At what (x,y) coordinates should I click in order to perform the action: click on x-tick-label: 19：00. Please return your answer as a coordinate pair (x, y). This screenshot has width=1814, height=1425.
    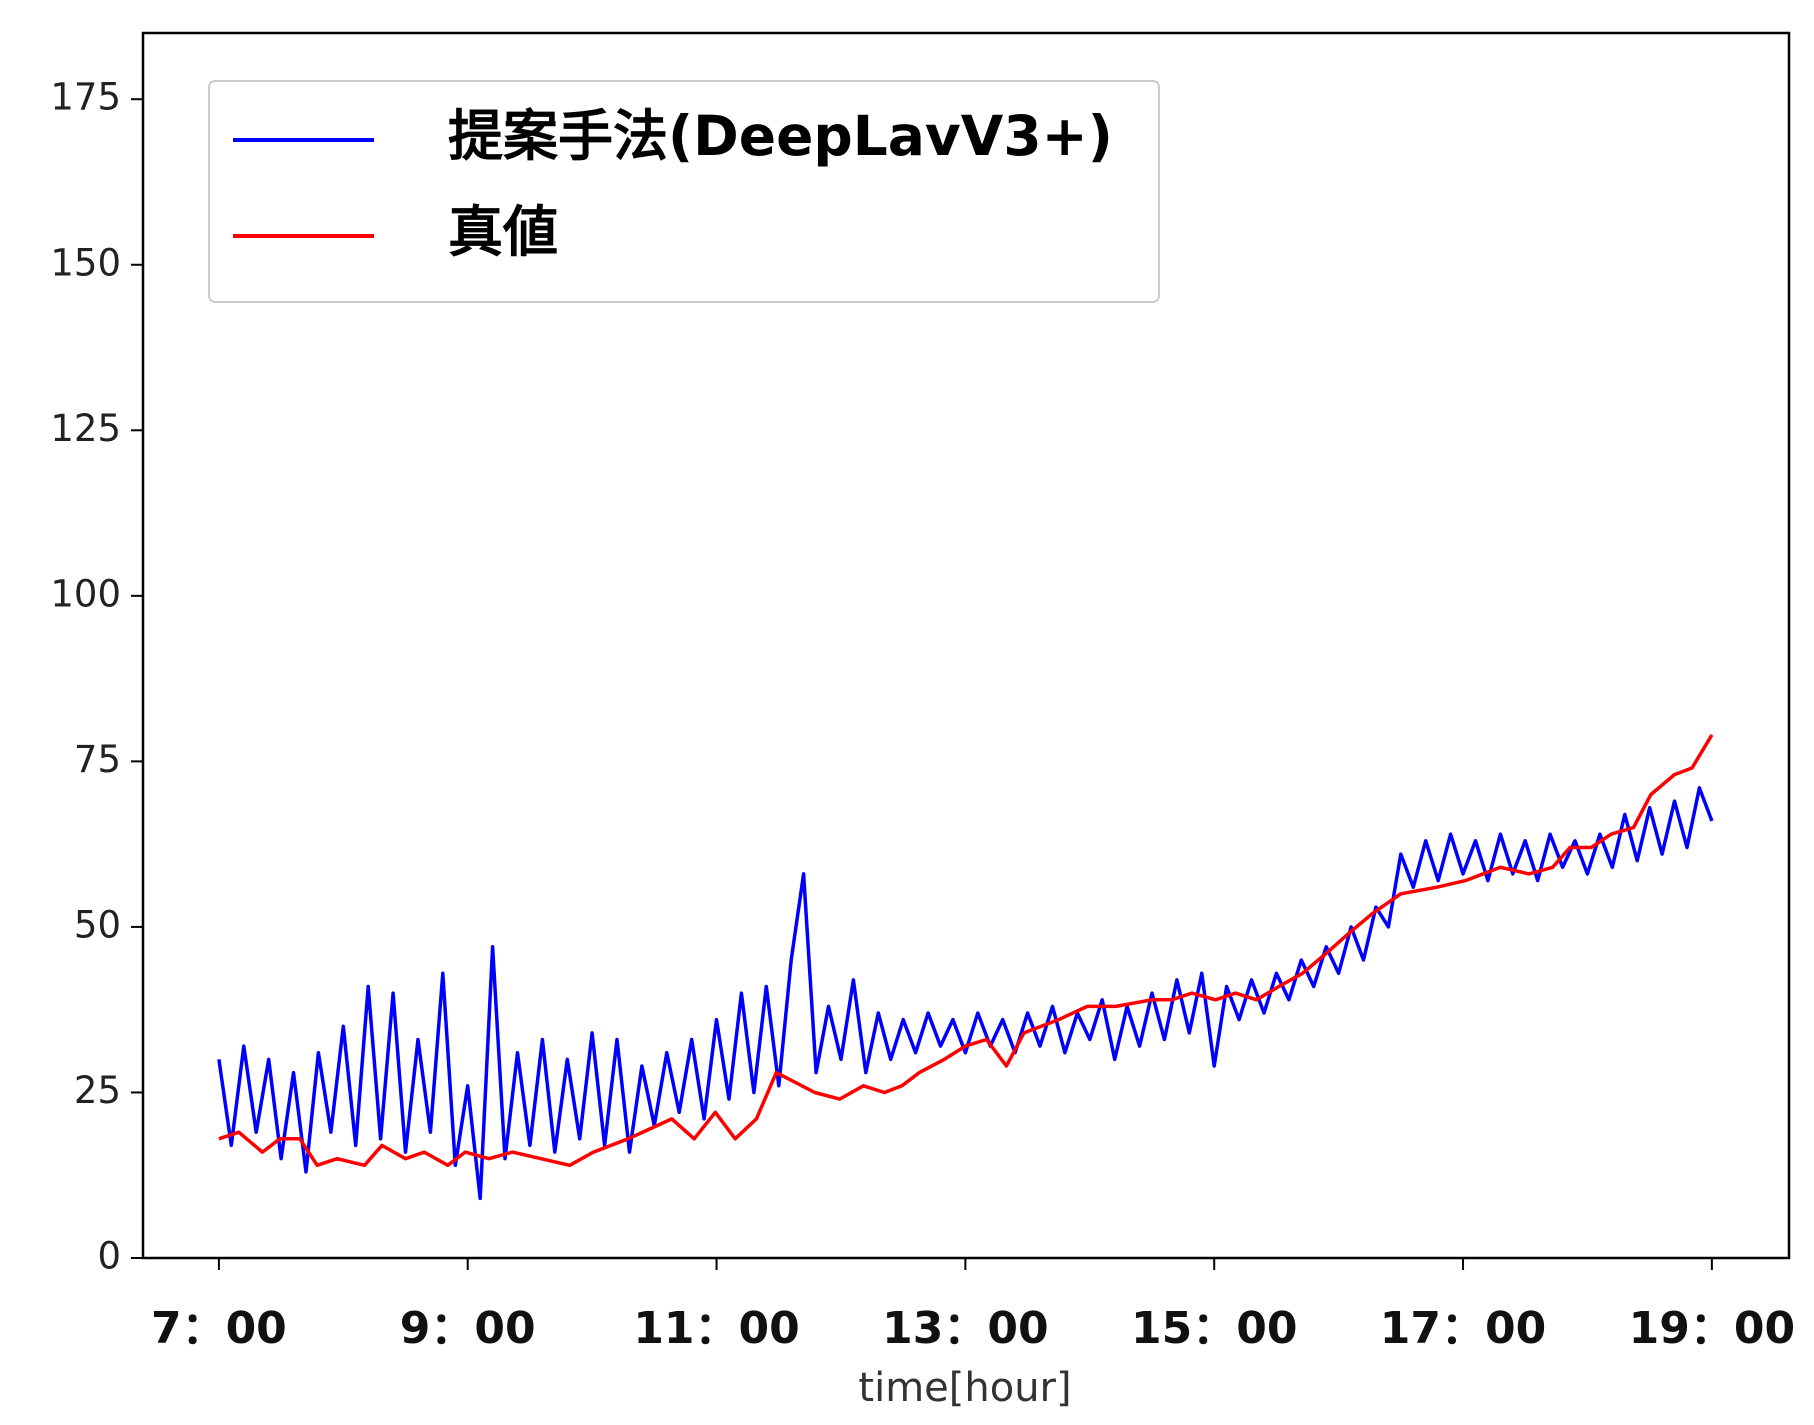
    Looking at the image, I should click on (1712, 1328).